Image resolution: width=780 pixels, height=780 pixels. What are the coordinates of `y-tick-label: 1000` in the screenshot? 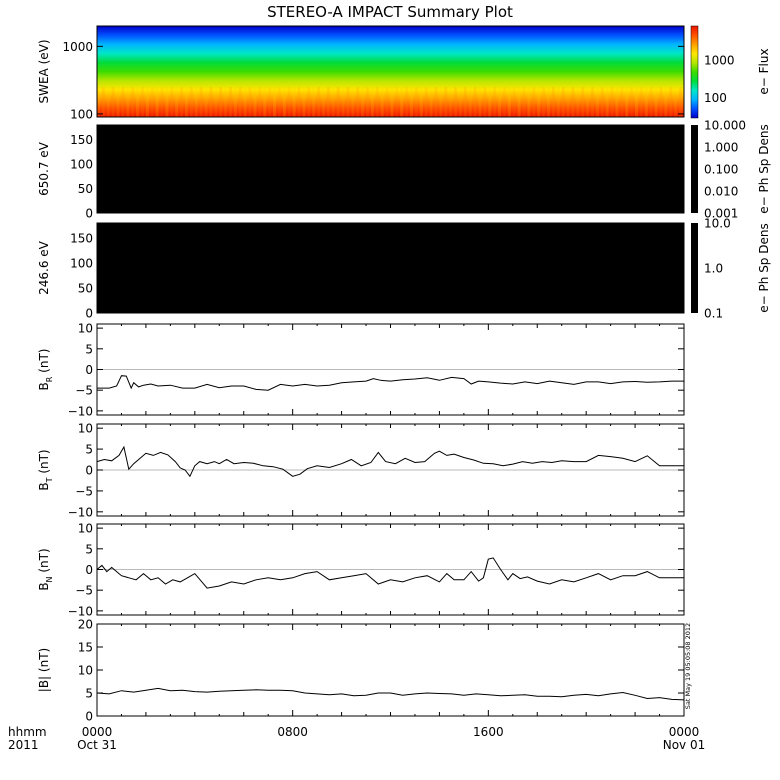 It's located at (77, 47).